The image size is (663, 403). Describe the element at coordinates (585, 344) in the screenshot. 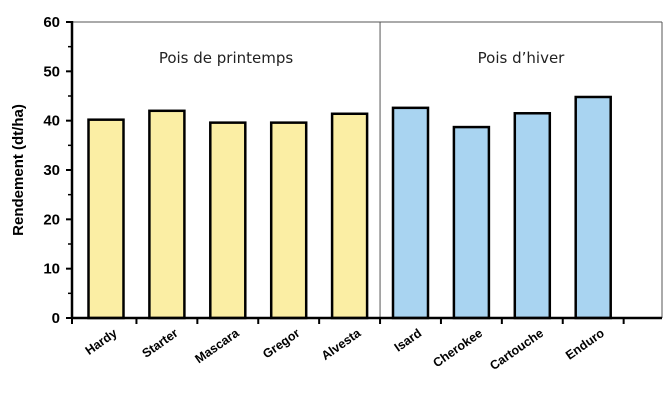

I see `x-tick-label: Enduro` at that location.